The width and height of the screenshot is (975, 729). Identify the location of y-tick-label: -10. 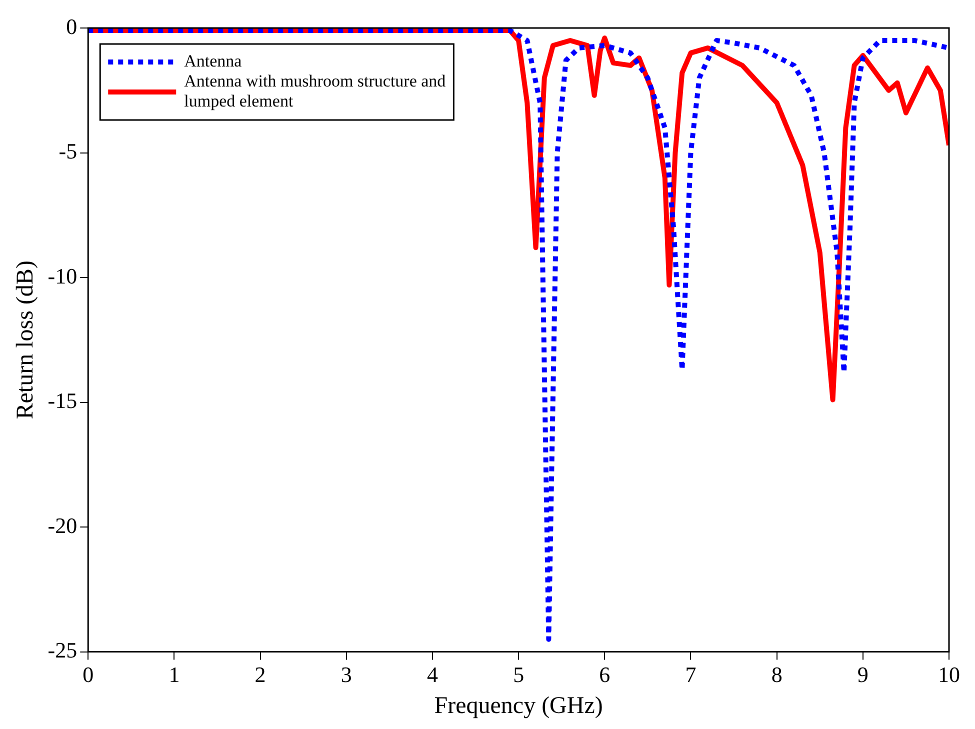
(63, 275).